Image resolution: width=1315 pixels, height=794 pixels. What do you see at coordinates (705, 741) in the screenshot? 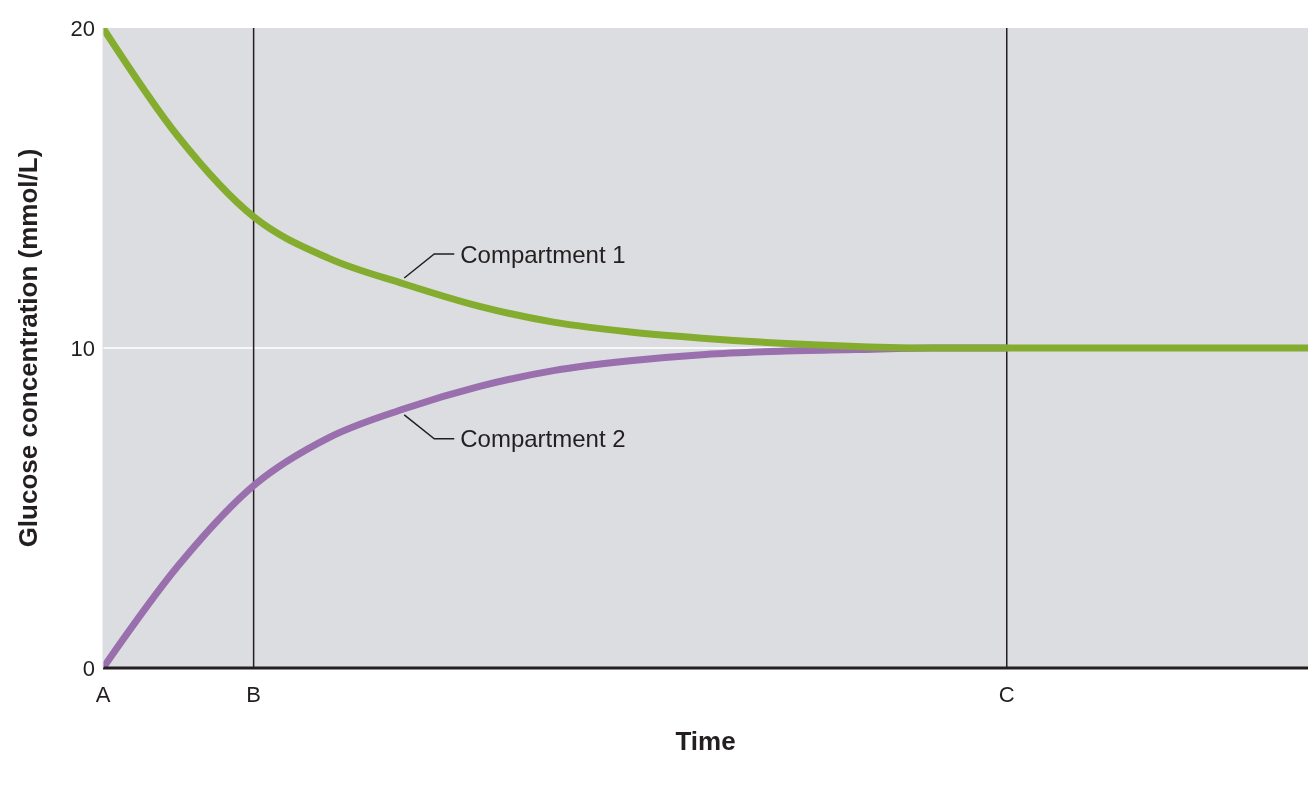
I see `x-axis-title: Time` at bounding box center [705, 741].